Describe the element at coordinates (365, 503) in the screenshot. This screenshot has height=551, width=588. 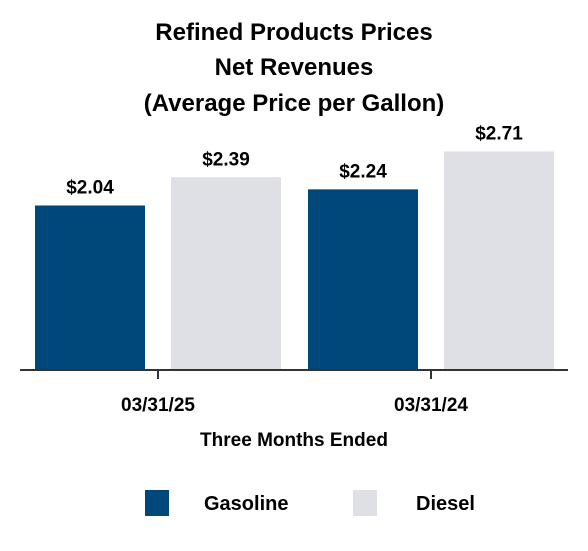
I see `legend-swatch-diesel` at that location.